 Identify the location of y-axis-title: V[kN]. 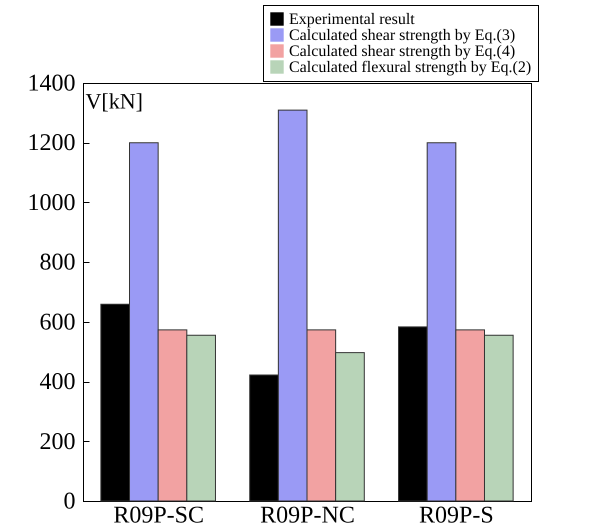
(114, 101).